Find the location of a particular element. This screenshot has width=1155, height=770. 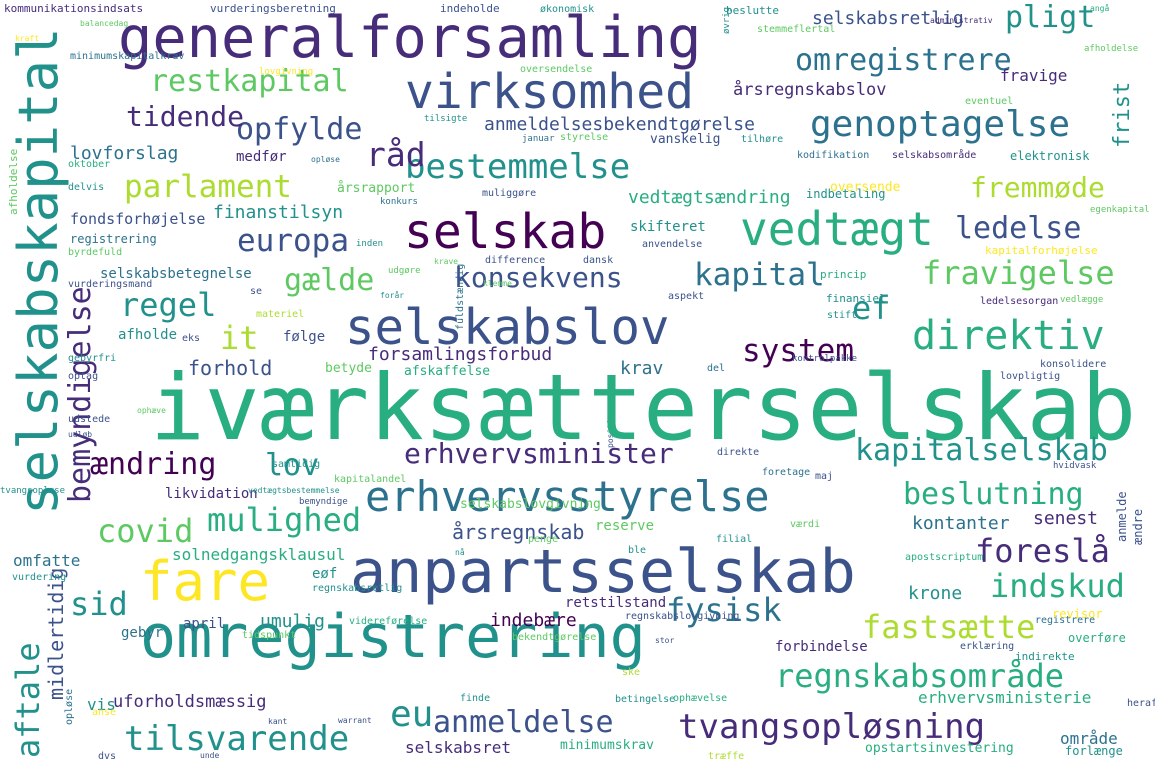

word: omregistrering is located at coordinates (393, 637).